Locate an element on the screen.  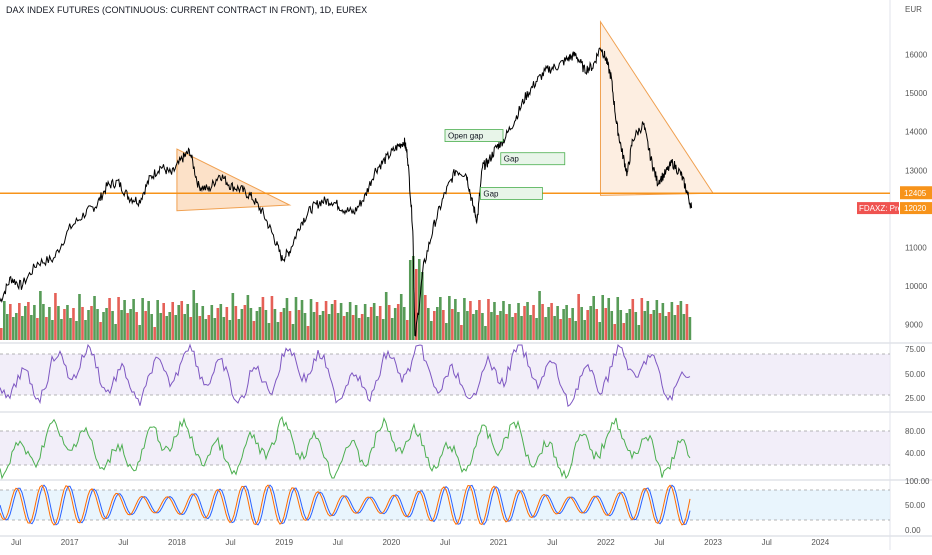
time-tick-label: 2024 is located at coordinates (820, 542).